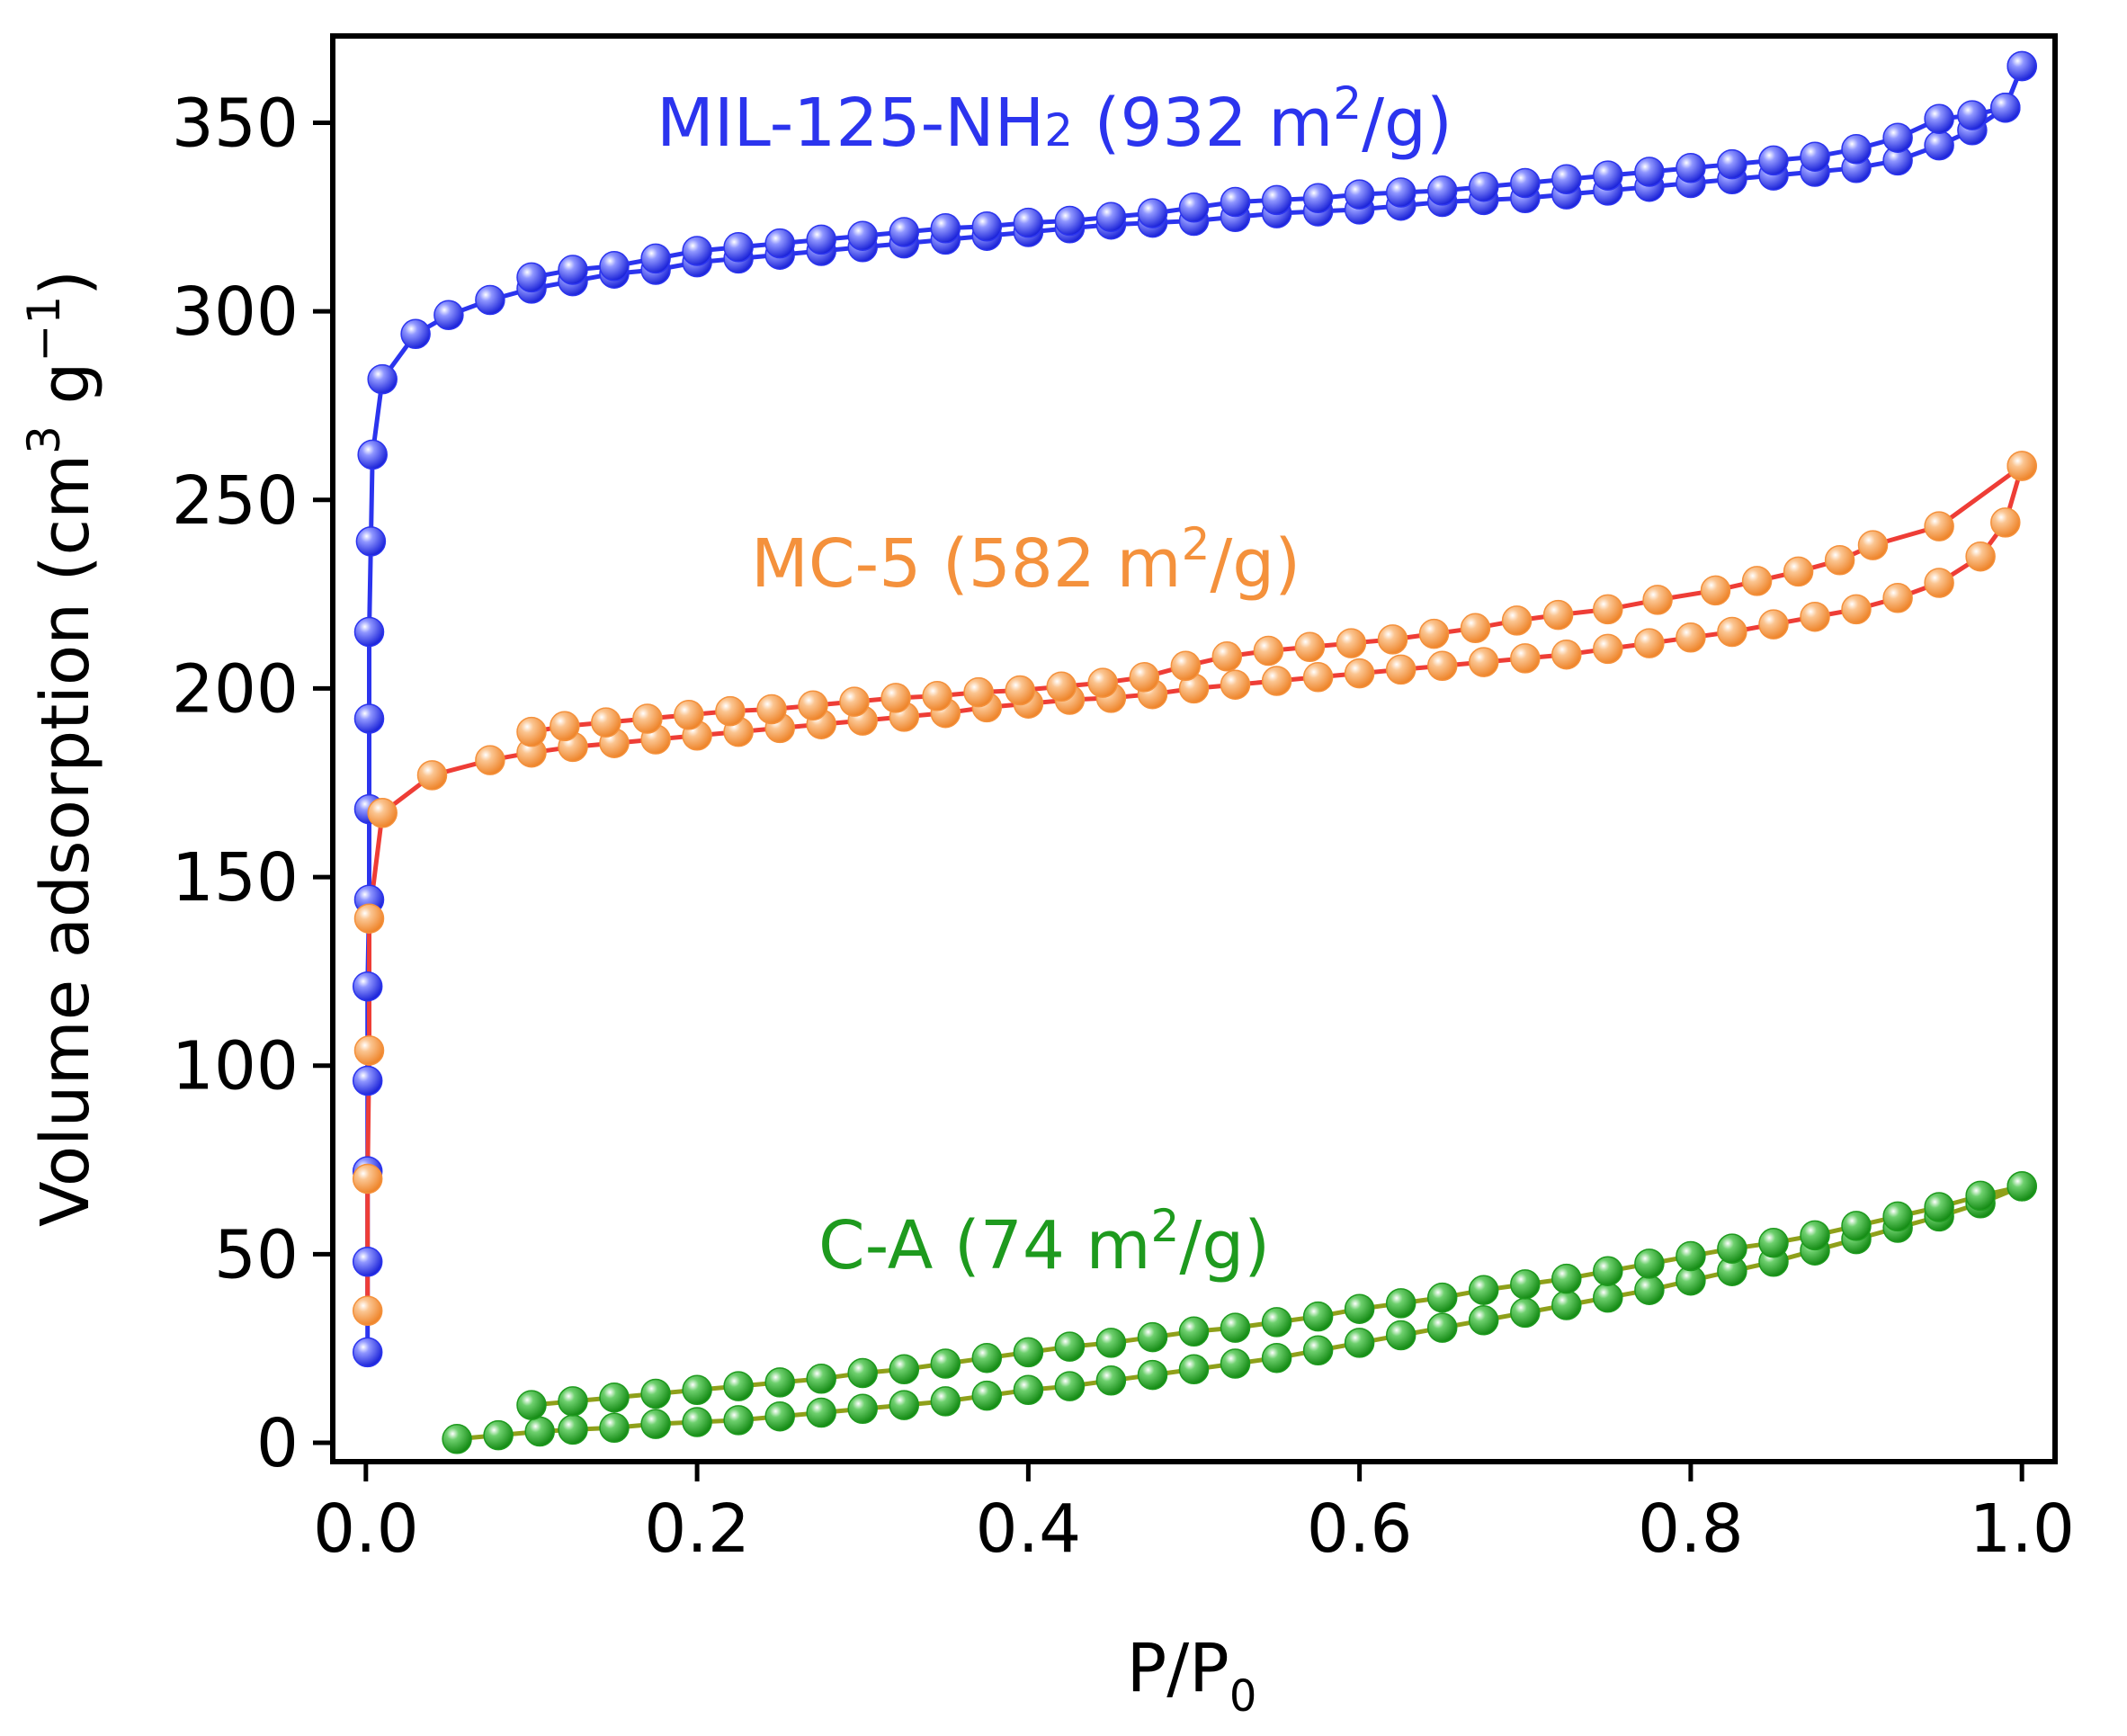 The width and height of the screenshot is (2127, 1736). I want to click on x-axis: 0.0 0.2 0.4 0.6 0.8 1.0, so click(1194, 1515).